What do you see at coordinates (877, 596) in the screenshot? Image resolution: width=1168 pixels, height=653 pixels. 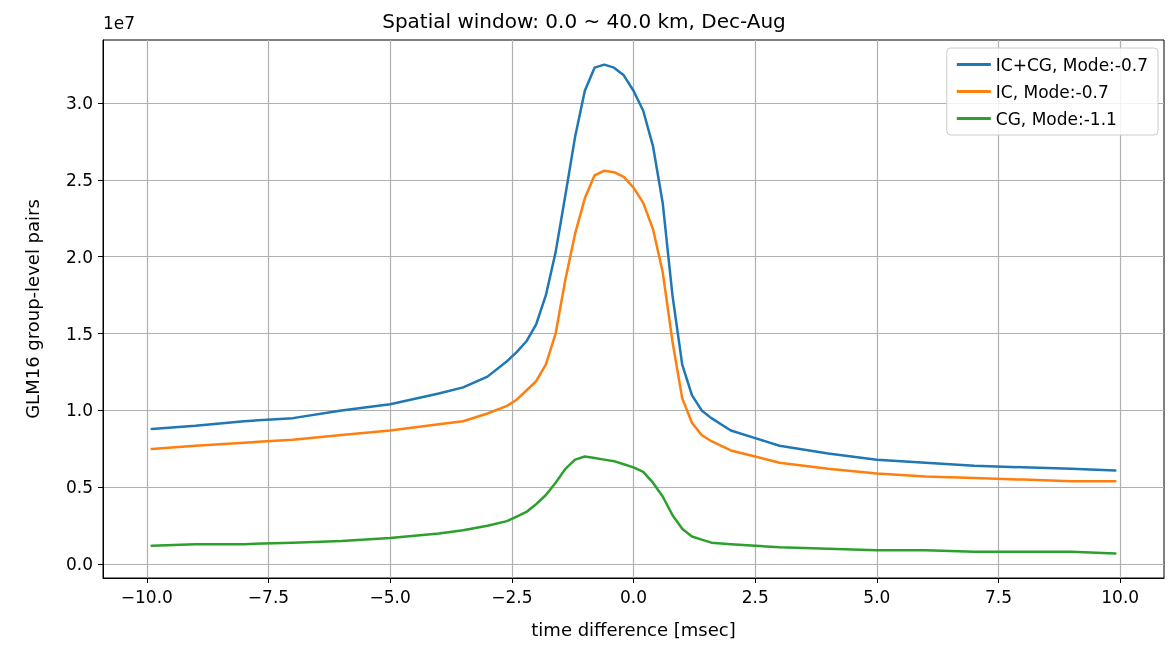 I see `x-tick-label: 5.0` at bounding box center [877, 596].